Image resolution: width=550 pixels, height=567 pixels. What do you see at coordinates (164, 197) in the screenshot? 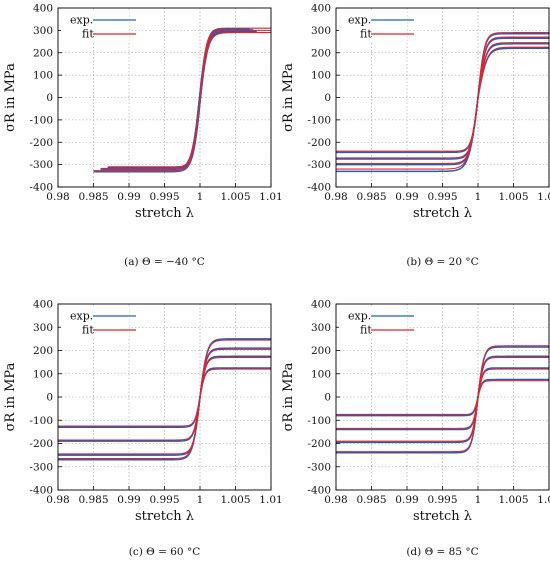
I see `x-tick-label: 0.995` at bounding box center [164, 197].